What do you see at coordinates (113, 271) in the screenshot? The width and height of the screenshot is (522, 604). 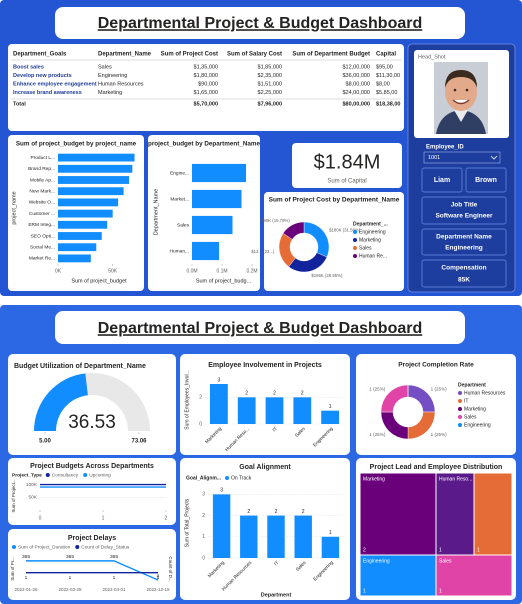 I see `x-tick-label: 50K` at bounding box center [113, 271].